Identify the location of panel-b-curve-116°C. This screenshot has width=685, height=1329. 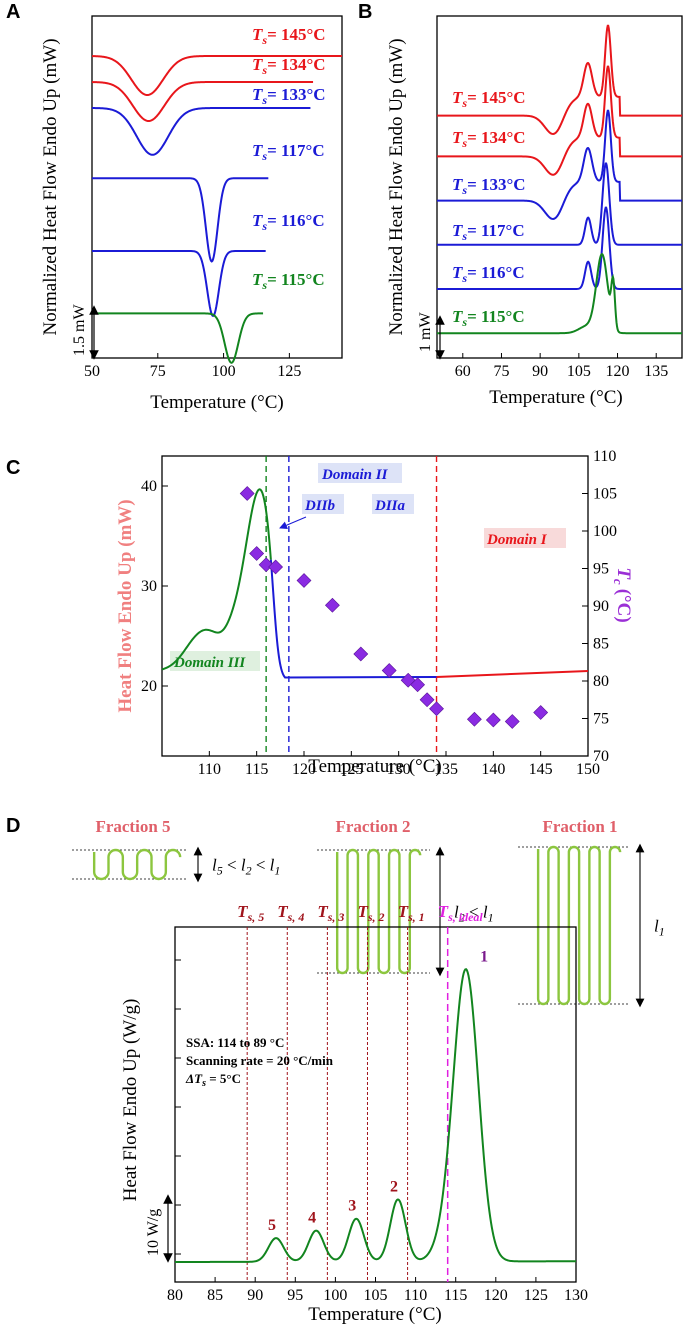
(559, 248).